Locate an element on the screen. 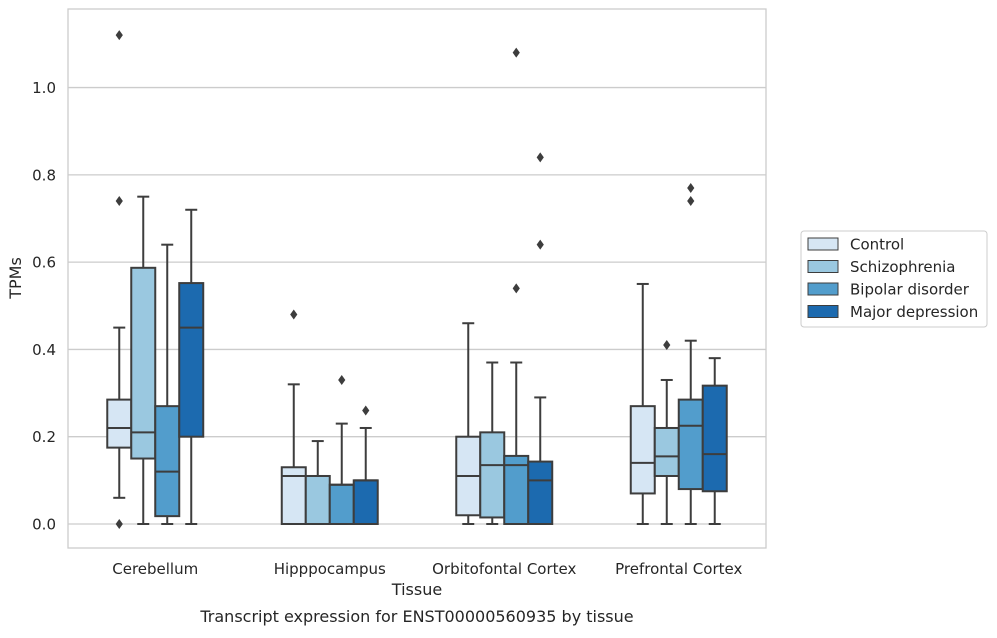 The height and width of the screenshot is (638, 997). x-tick-label: Prefrontal Cortex is located at coordinates (678, 569).